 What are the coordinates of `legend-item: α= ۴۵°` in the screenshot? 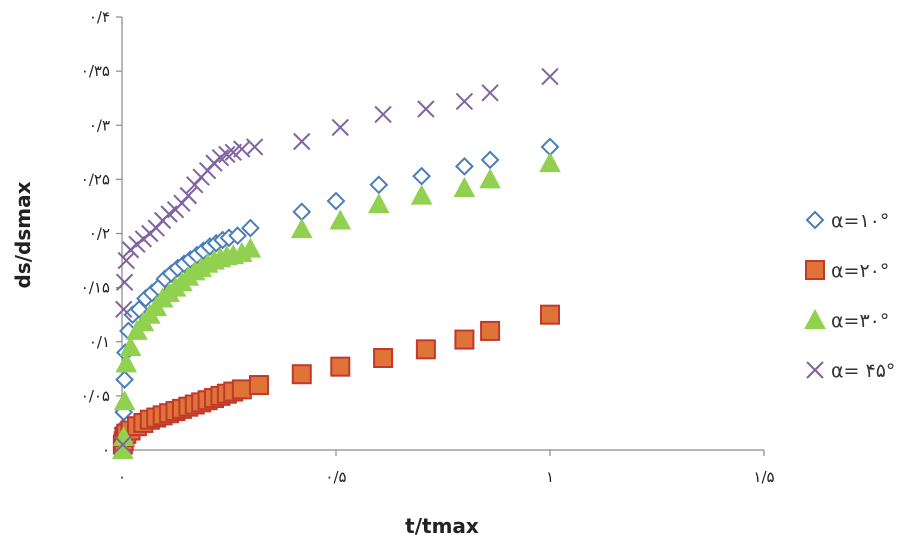 It's located at (850, 371).